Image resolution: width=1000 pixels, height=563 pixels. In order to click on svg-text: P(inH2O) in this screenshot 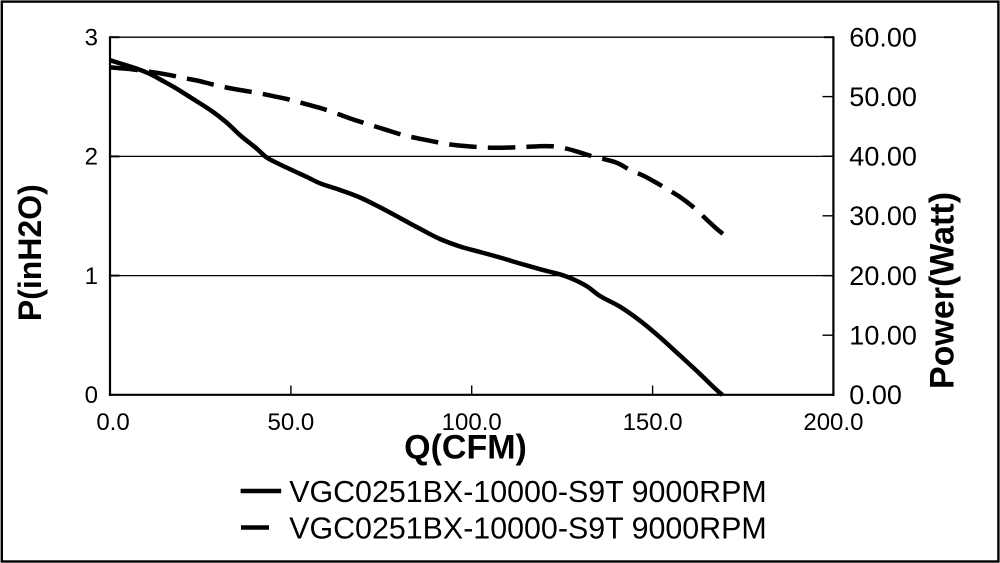, I will do `click(30, 252)`.